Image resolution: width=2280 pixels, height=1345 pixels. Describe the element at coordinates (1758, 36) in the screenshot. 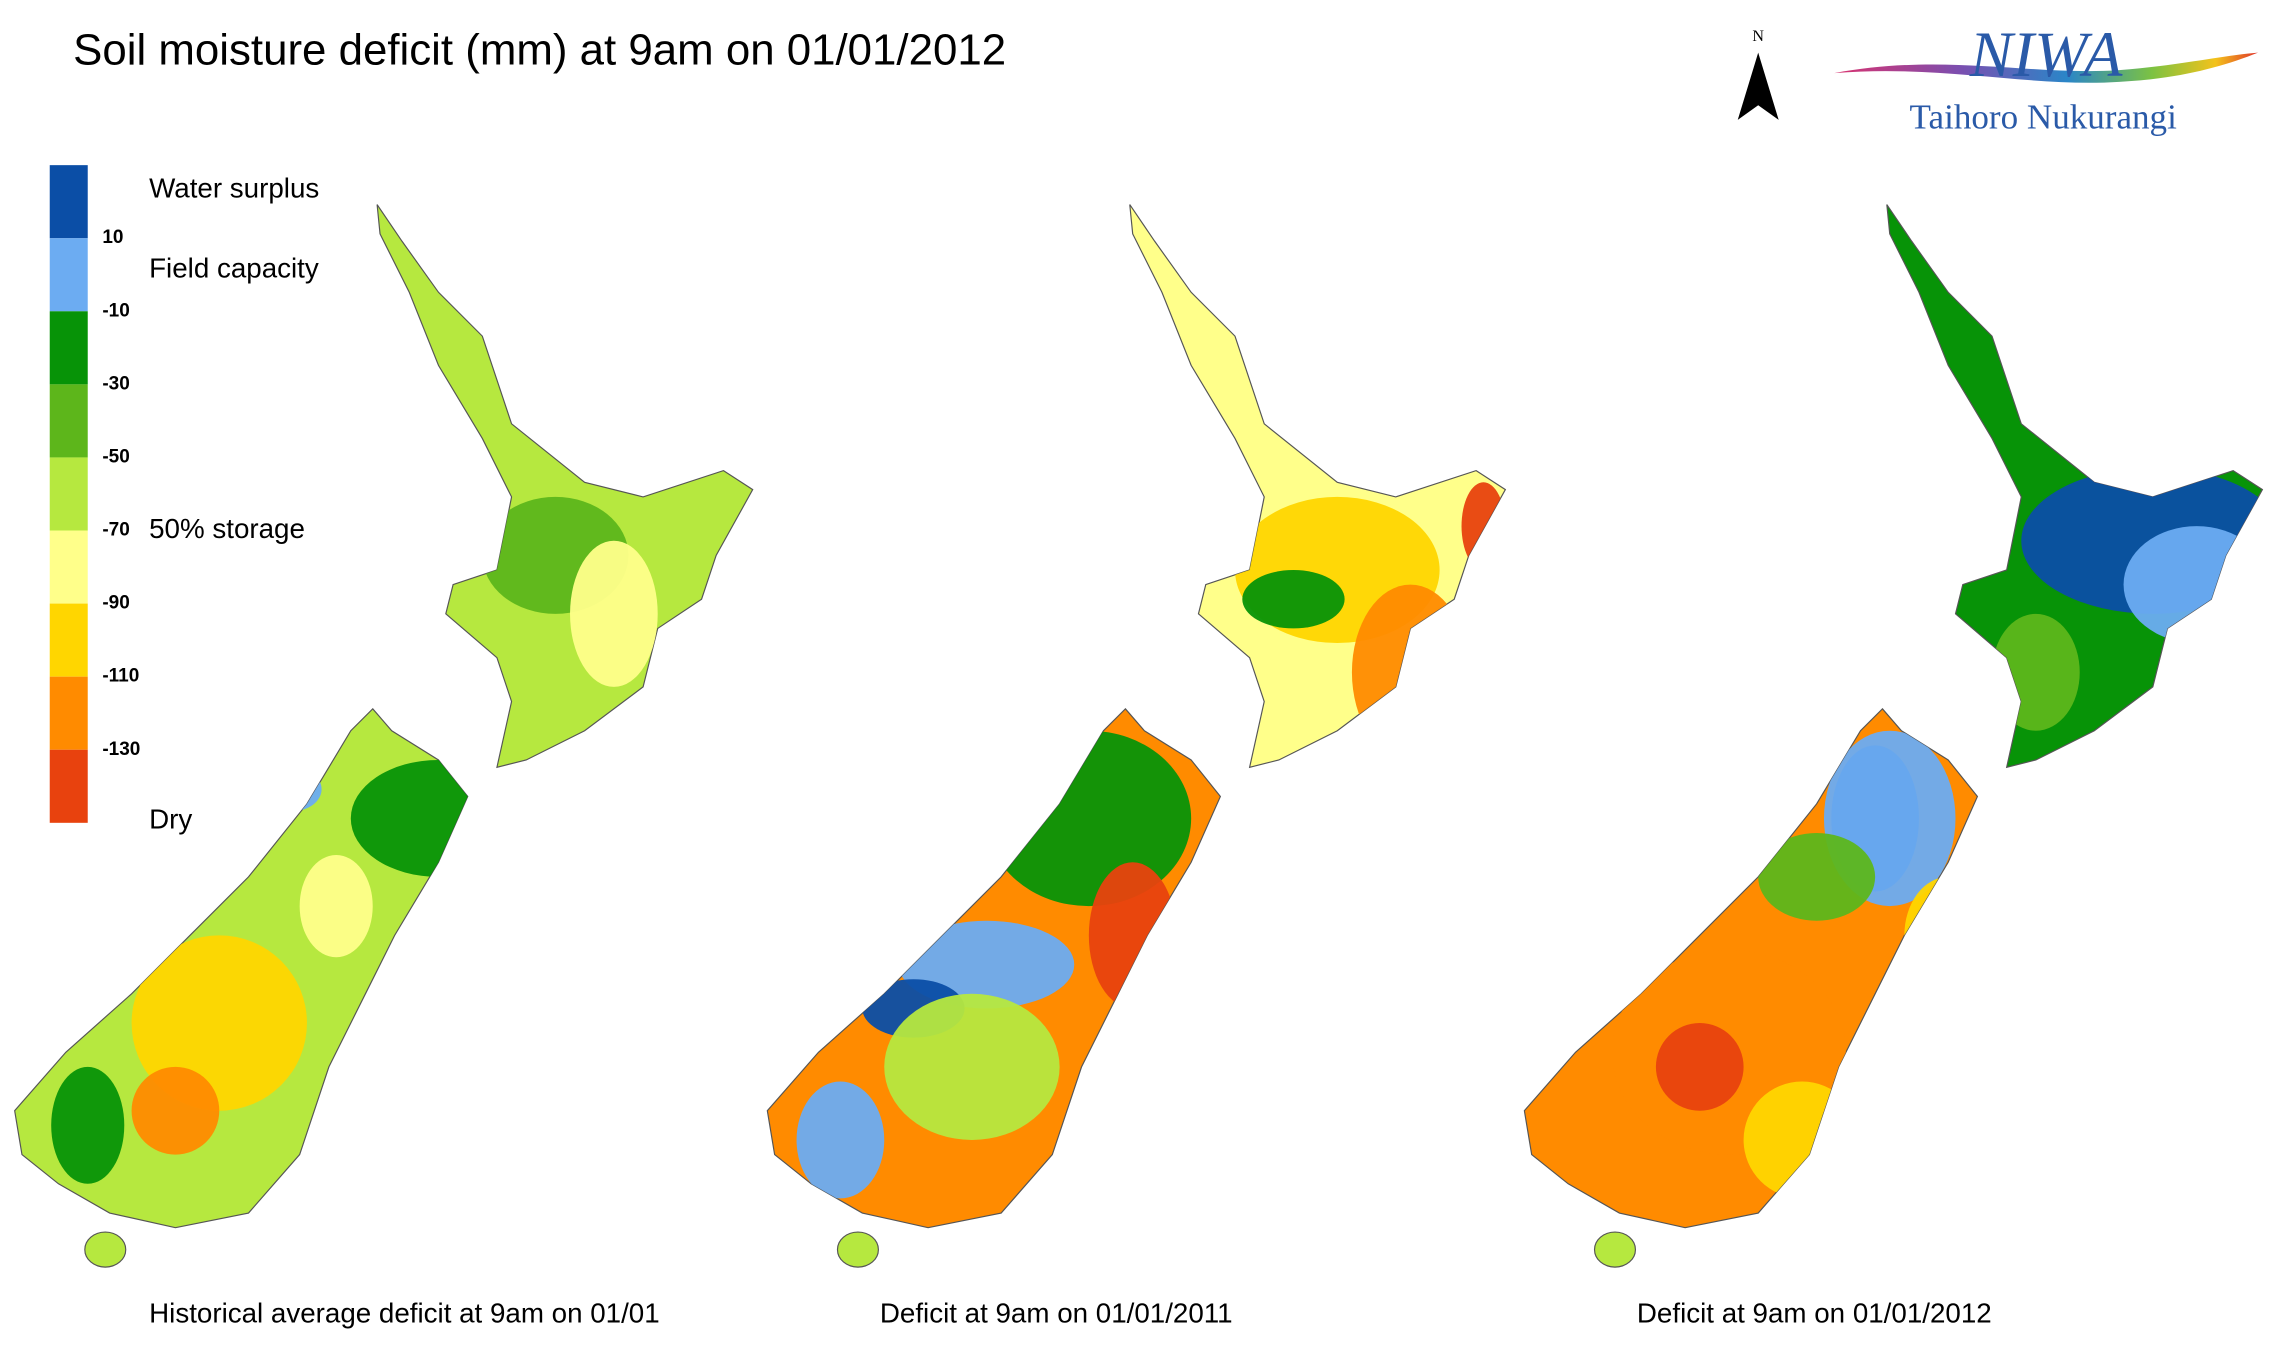

I see `north-label: N` at that location.